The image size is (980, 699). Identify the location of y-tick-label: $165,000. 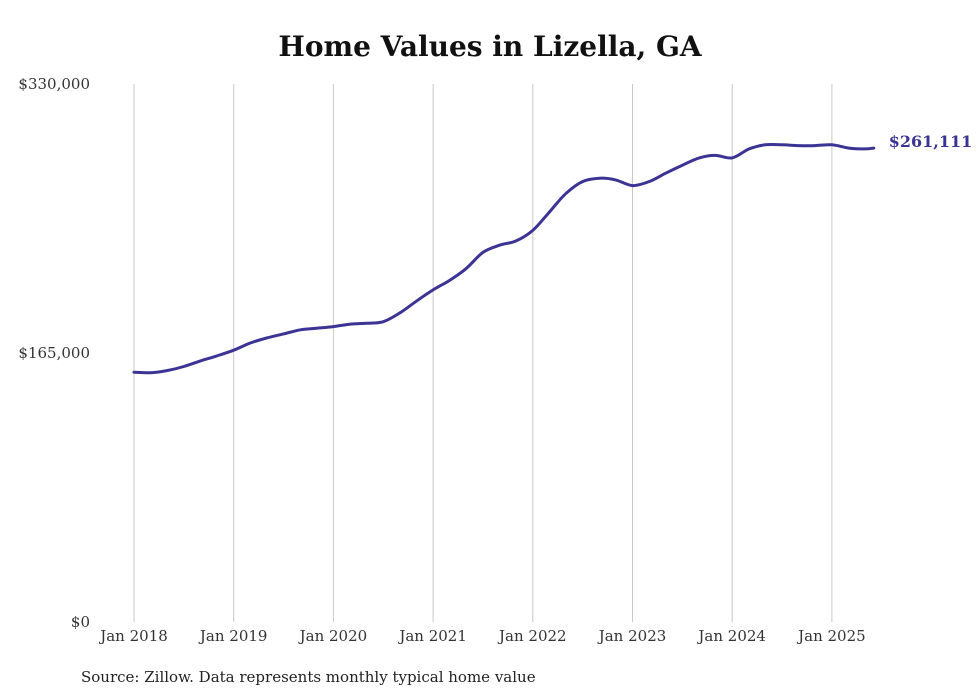
(54, 353).